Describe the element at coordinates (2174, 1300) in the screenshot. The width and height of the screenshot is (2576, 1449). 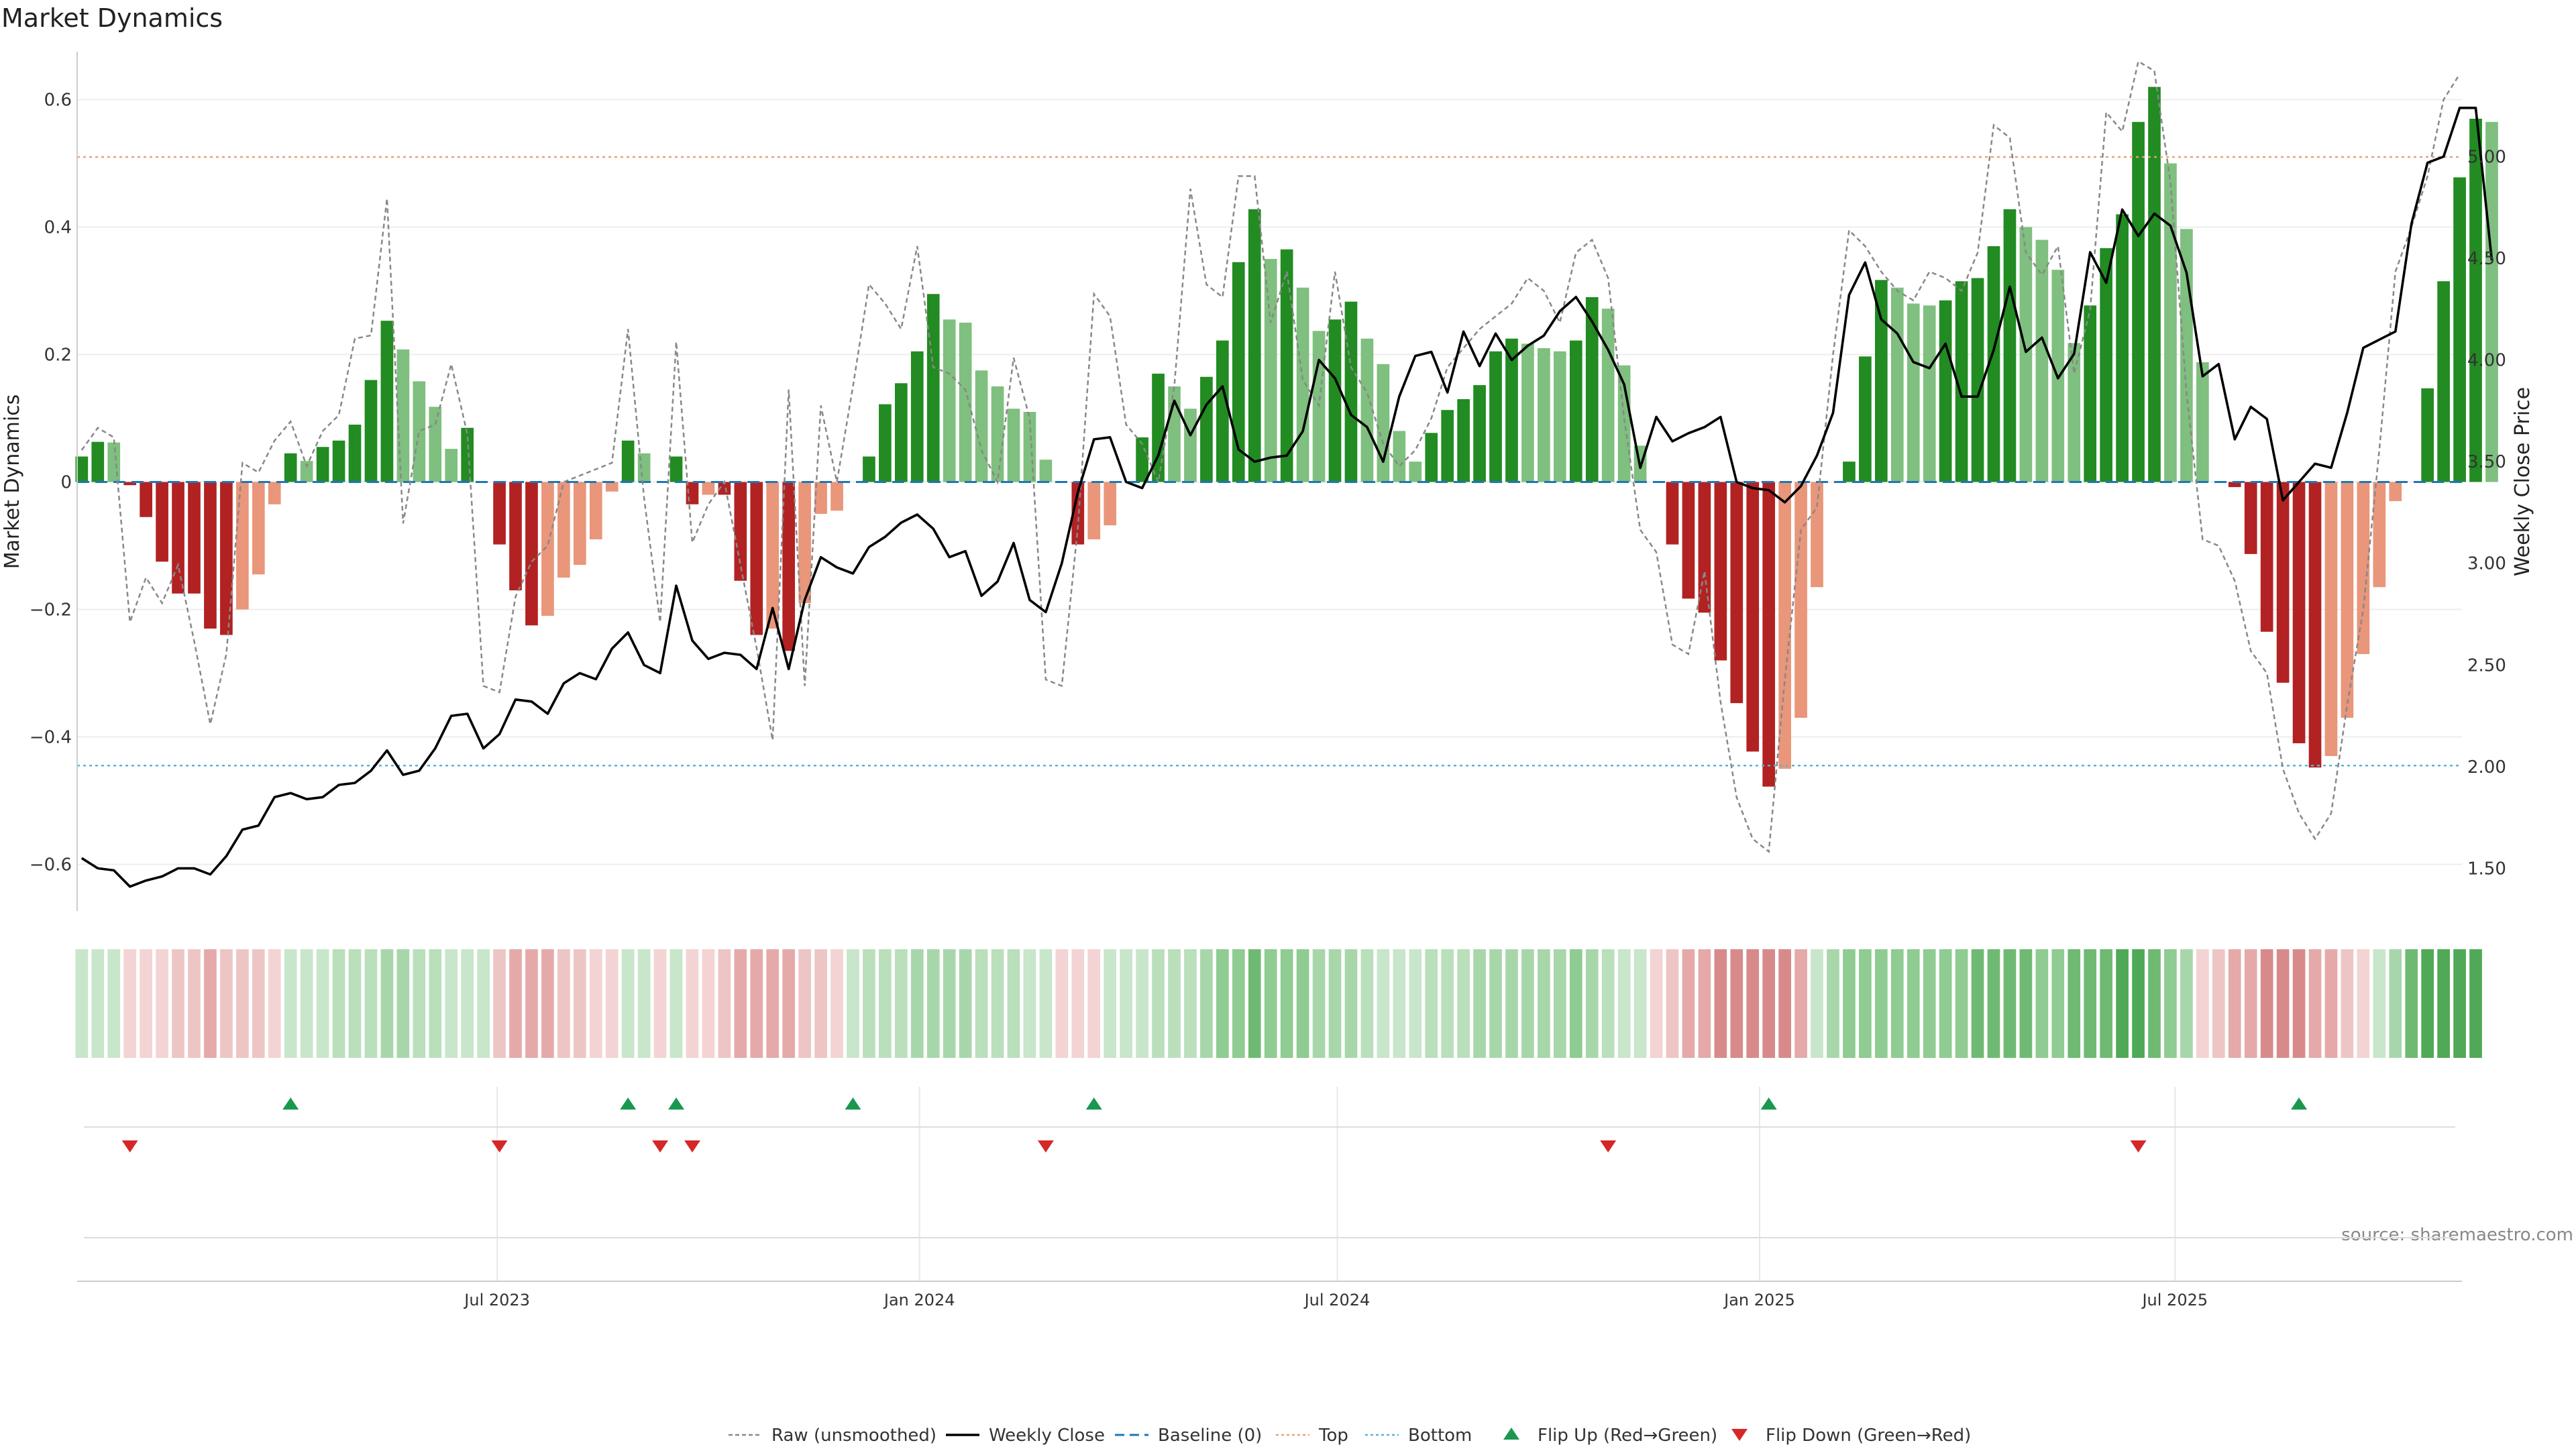
I see `x-tick-label: Jul 2025` at that location.